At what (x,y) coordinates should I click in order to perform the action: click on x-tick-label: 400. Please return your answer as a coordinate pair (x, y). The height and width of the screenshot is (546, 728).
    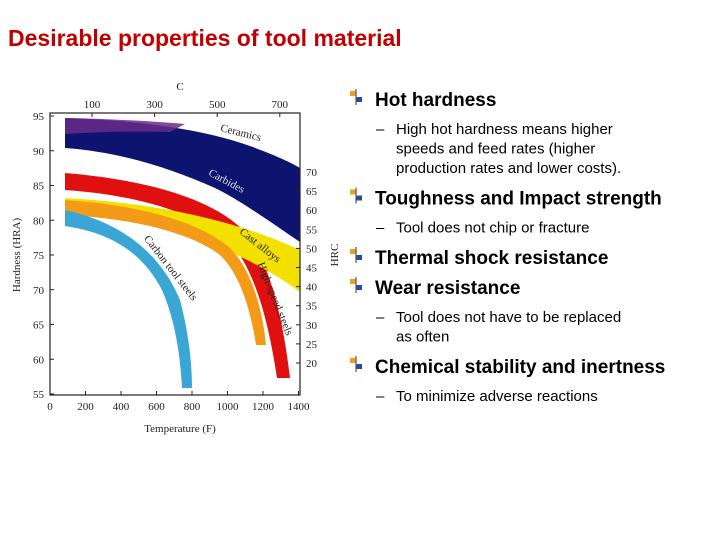
    Looking at the image, I should click on (121, 407).